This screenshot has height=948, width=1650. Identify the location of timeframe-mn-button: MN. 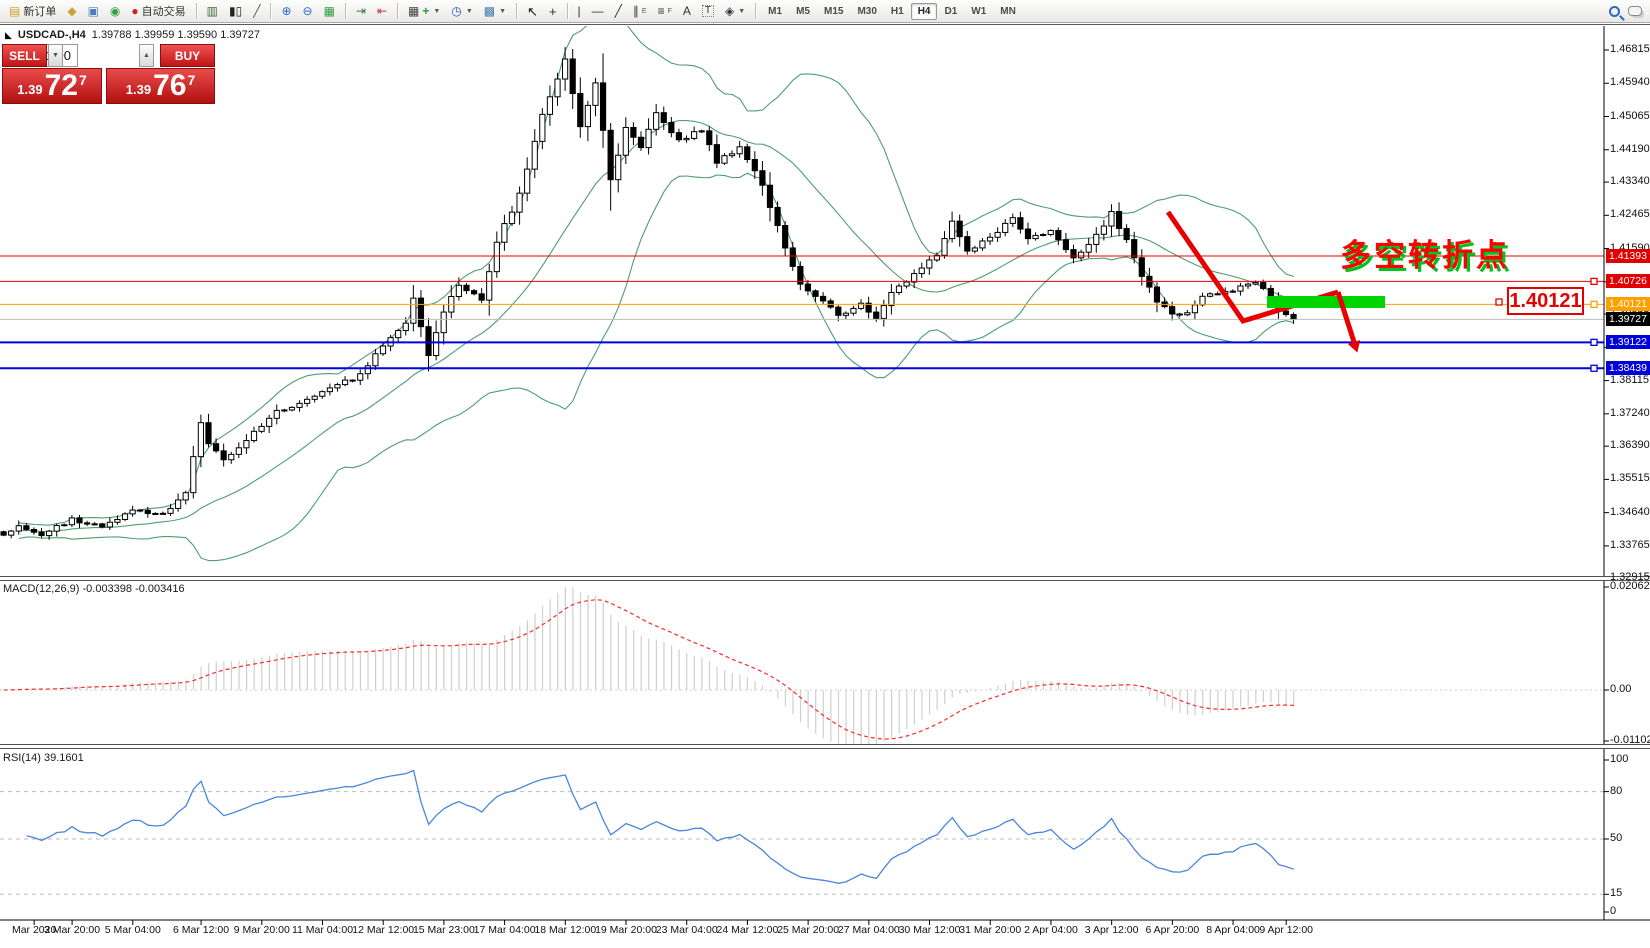
(1008, 11).